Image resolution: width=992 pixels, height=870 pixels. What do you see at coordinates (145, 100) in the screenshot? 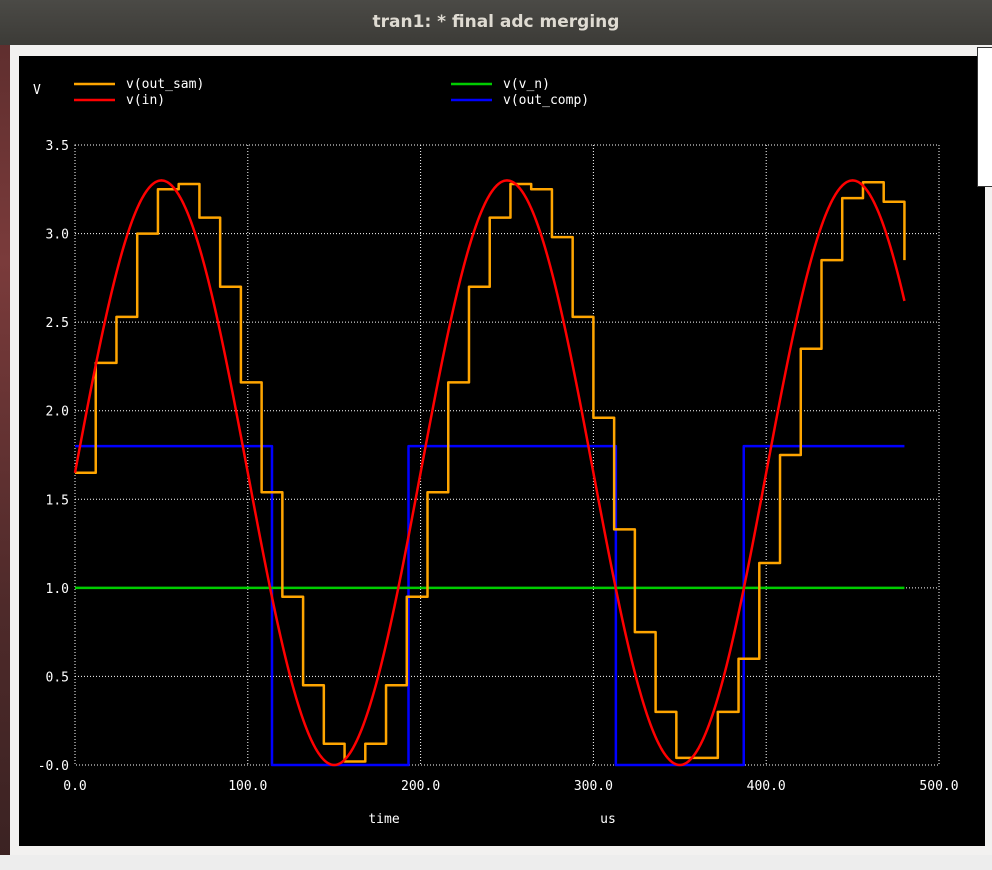
I see `legend-label: v(in)` at bounding box center [145, 100].